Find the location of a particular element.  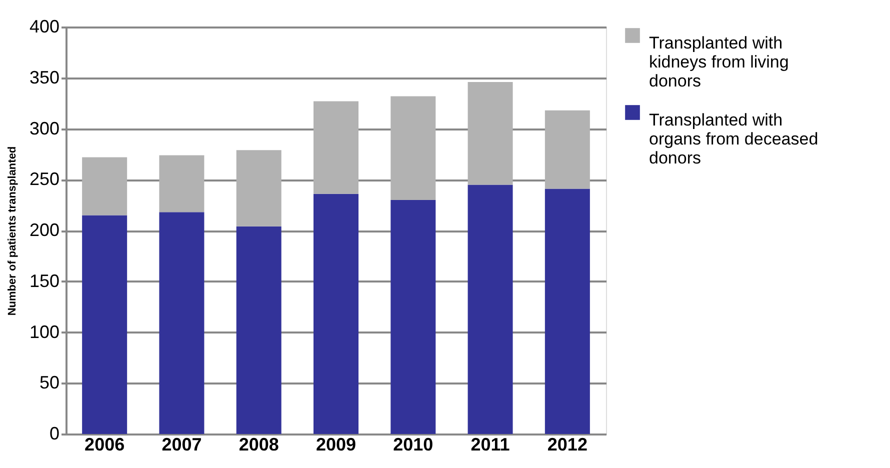

legend-label: Transplanted with organs from deceased donors is located at coordinates (733, 139).